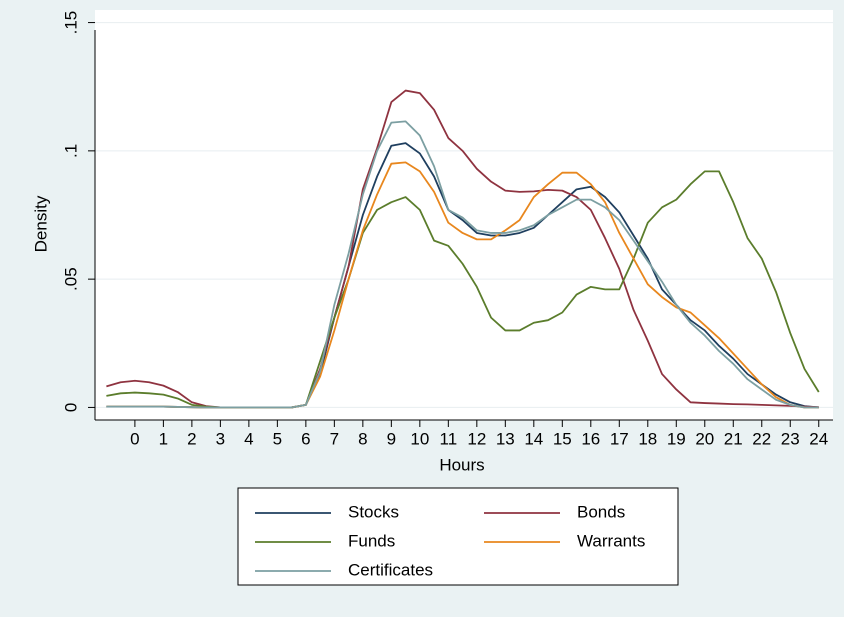  Describe the element at coordinates (461, 464) in the screenshot. I see `x-axis-title: Hours` at that location.